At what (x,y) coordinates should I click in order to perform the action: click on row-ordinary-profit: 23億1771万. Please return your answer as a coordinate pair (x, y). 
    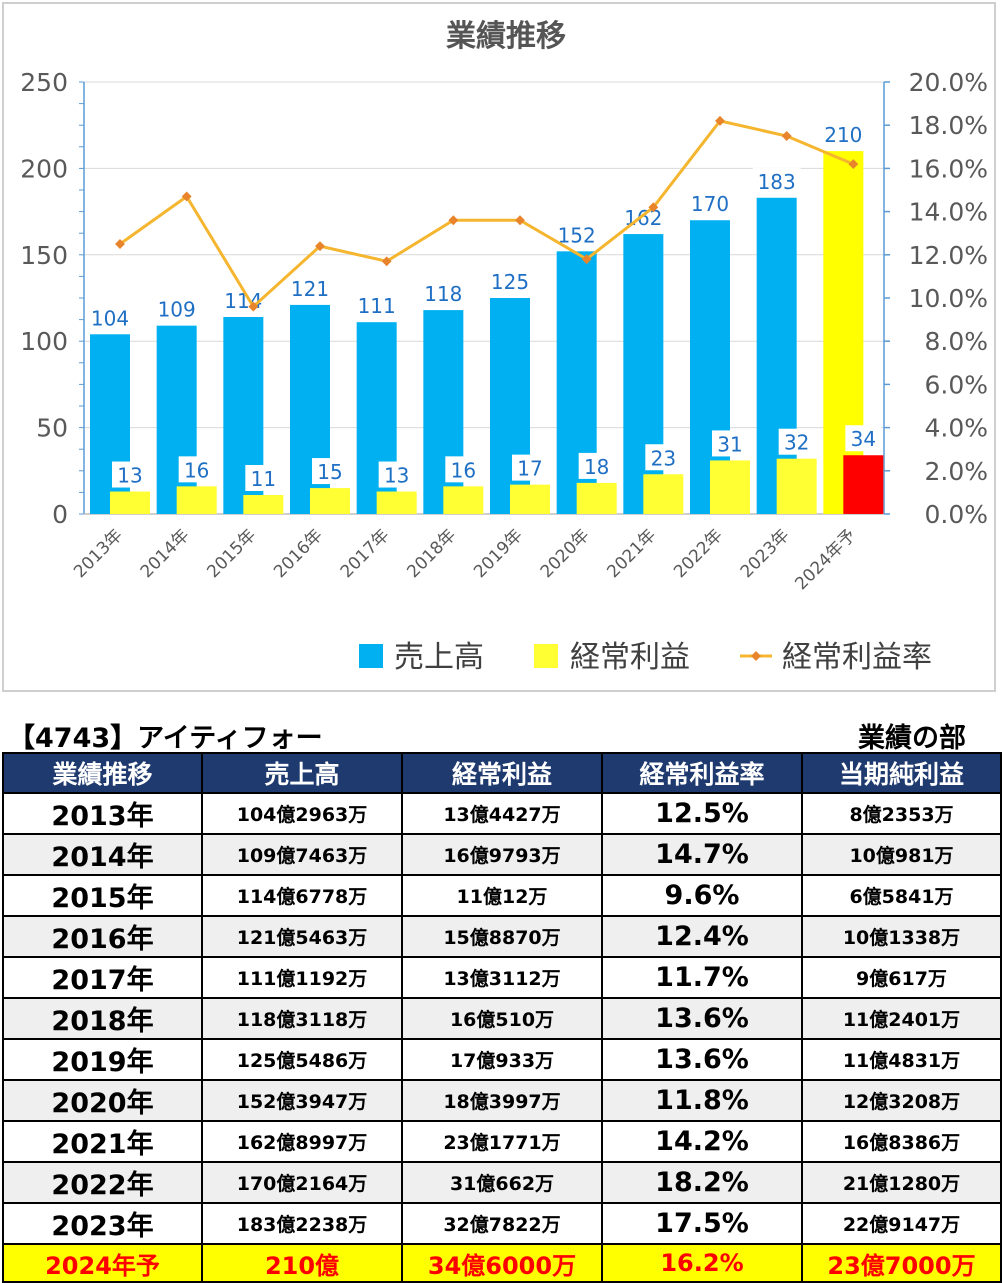
    Looking at the image, I should click on (502, 1141).